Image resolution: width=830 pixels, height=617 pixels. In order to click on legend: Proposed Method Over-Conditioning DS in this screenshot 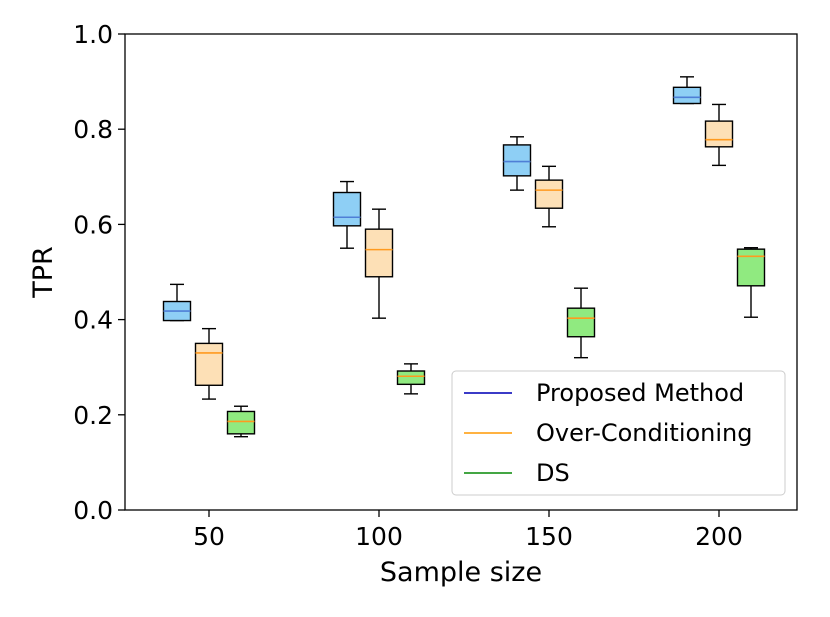, I will do `click(618, 433)`.